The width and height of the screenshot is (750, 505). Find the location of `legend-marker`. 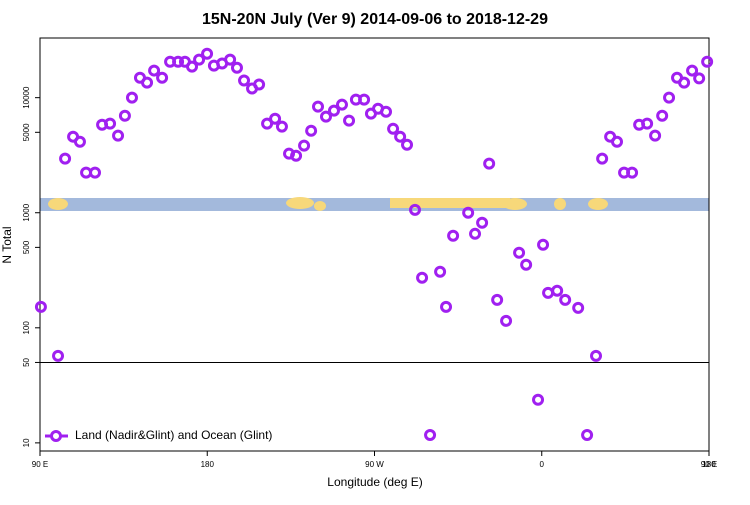

legend-marker is located at coordinates (56, 436).